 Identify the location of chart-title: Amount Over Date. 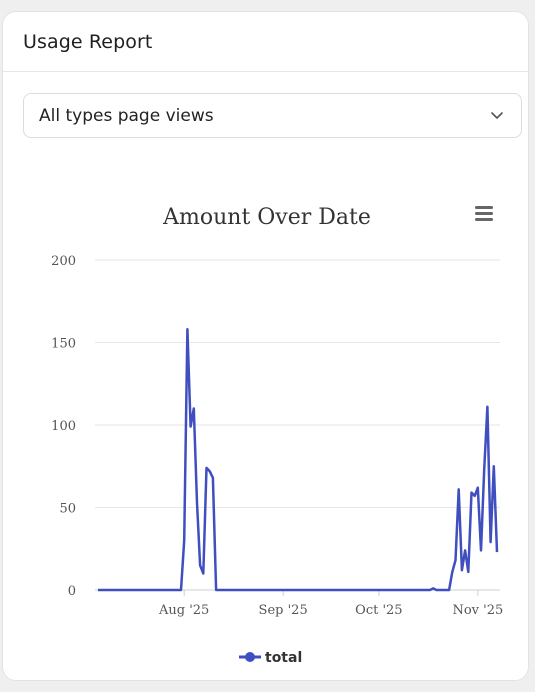
(266, 217).